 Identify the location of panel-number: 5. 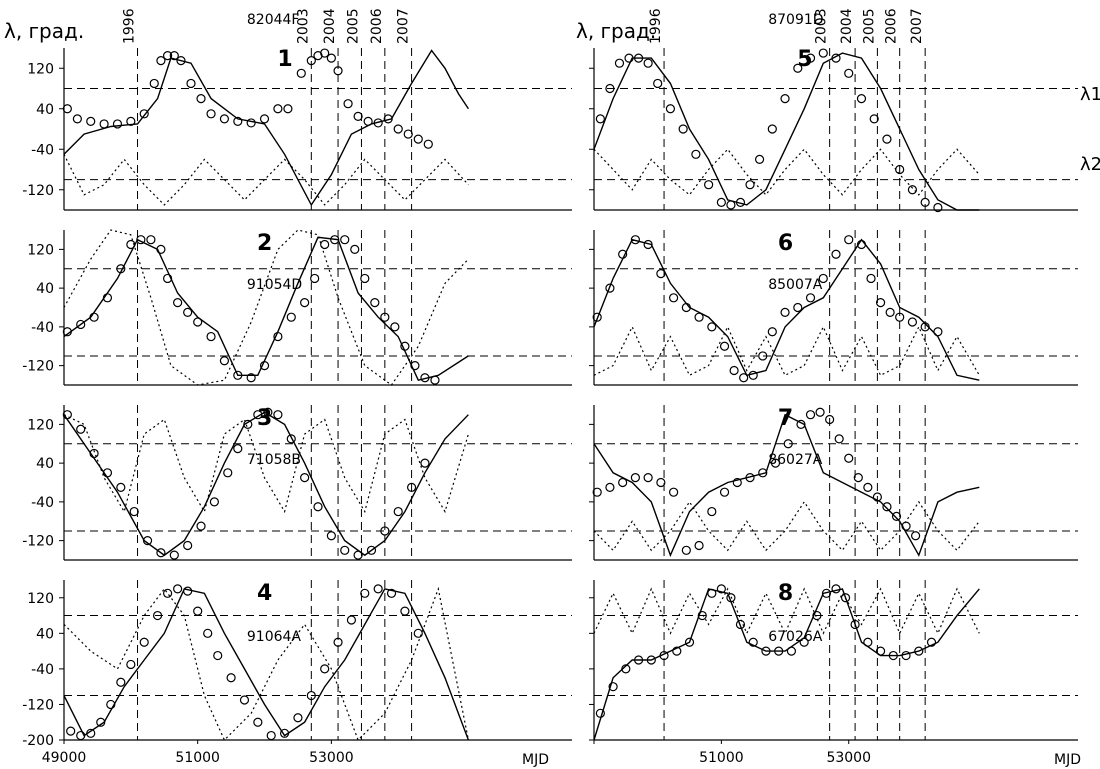
(804, 59).